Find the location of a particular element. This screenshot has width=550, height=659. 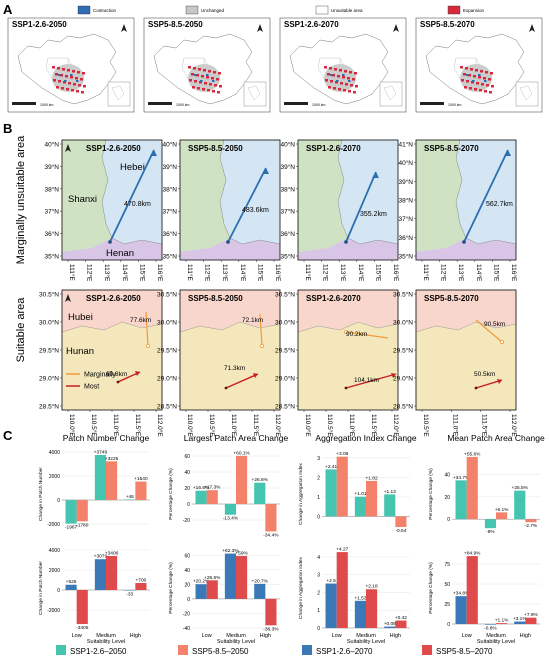

y-tick-label: 37°N is located at coordinates (169, 212).